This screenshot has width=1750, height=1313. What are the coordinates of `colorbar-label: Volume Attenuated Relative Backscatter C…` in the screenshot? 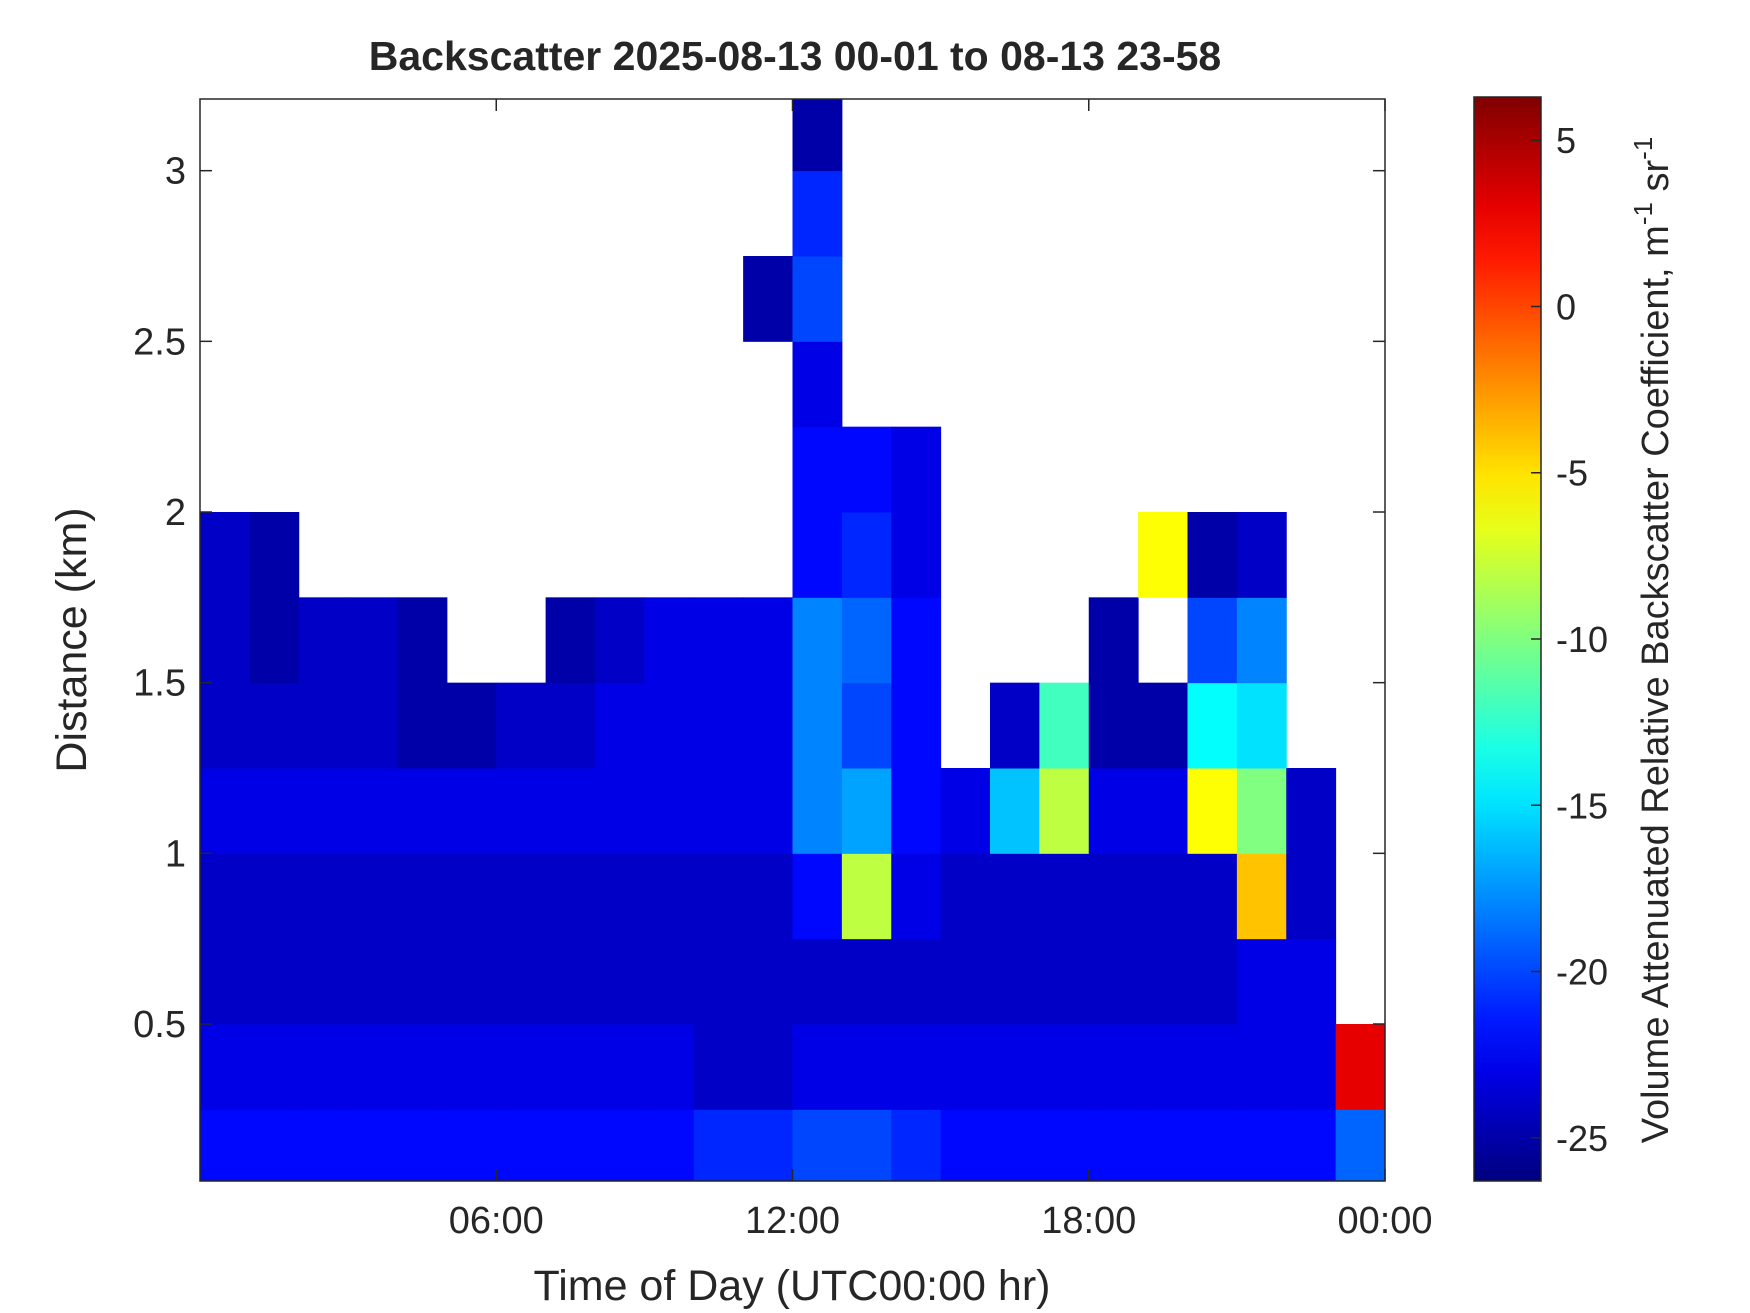 It's located at (1652, 640).